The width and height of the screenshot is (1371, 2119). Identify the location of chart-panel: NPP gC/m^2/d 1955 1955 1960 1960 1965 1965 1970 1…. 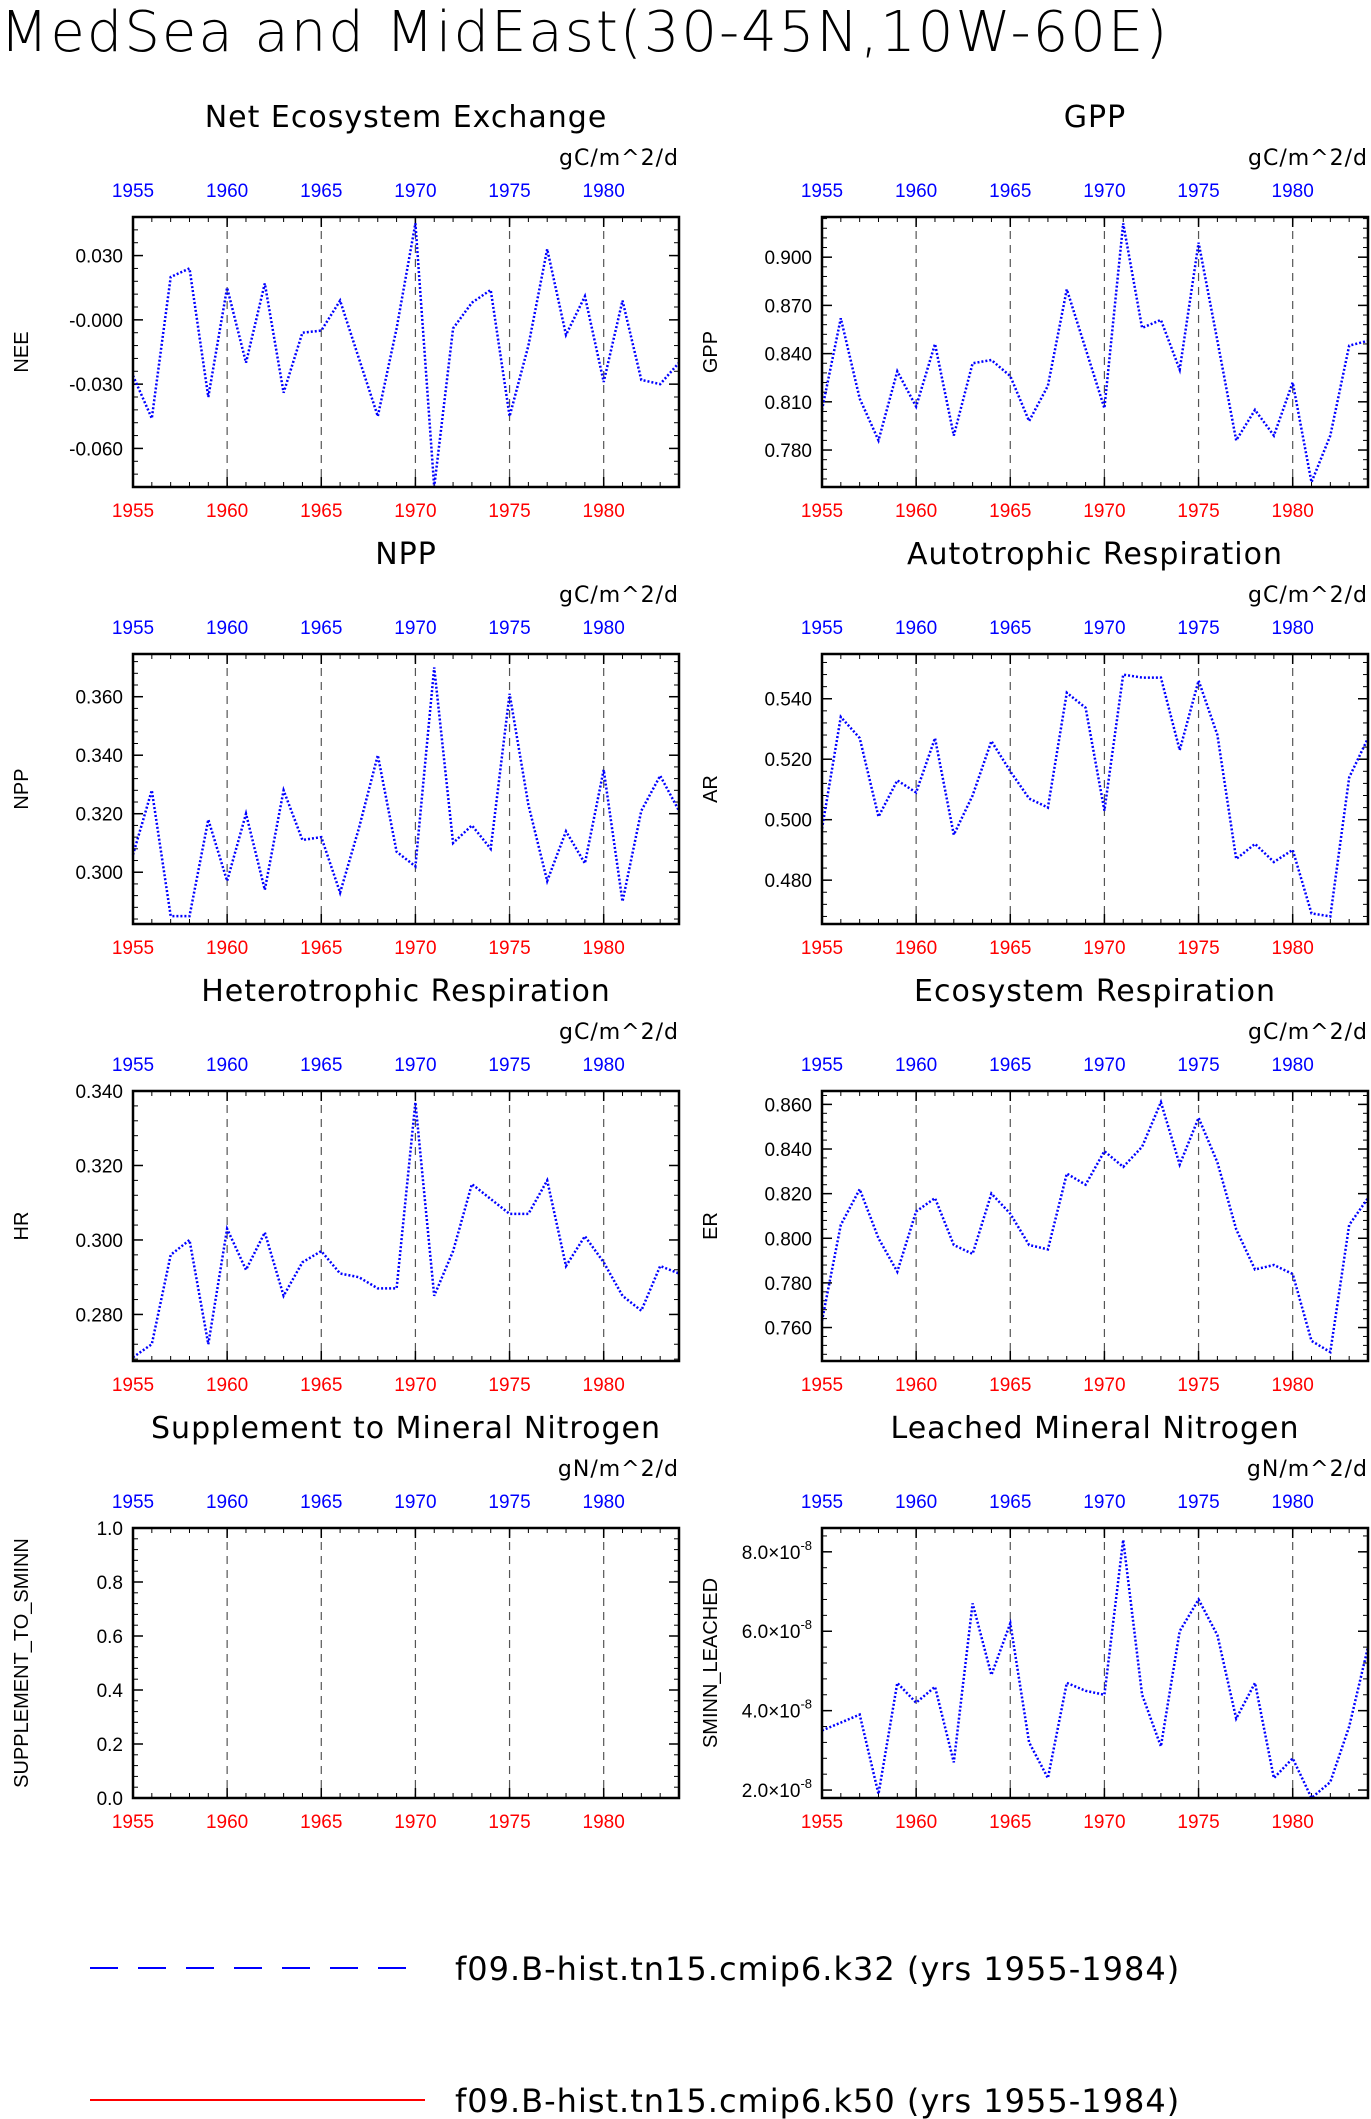
(346, 748).